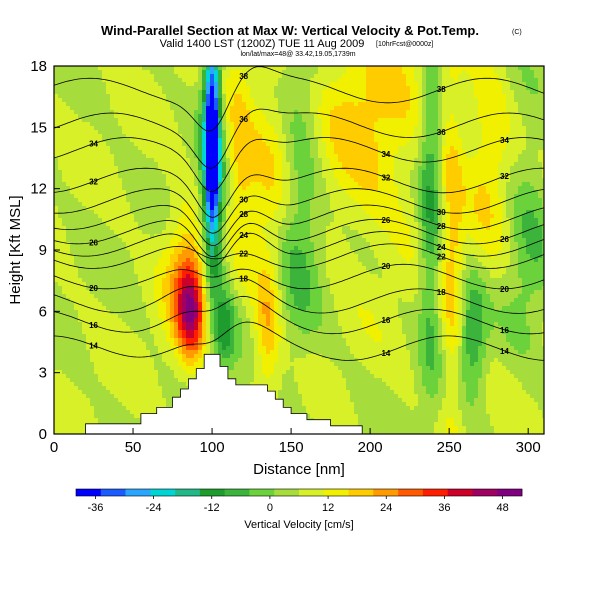  Describe the element at coordinates (212, 447) in the screenshot. I see `x-tick-label-100: 100` at that location.